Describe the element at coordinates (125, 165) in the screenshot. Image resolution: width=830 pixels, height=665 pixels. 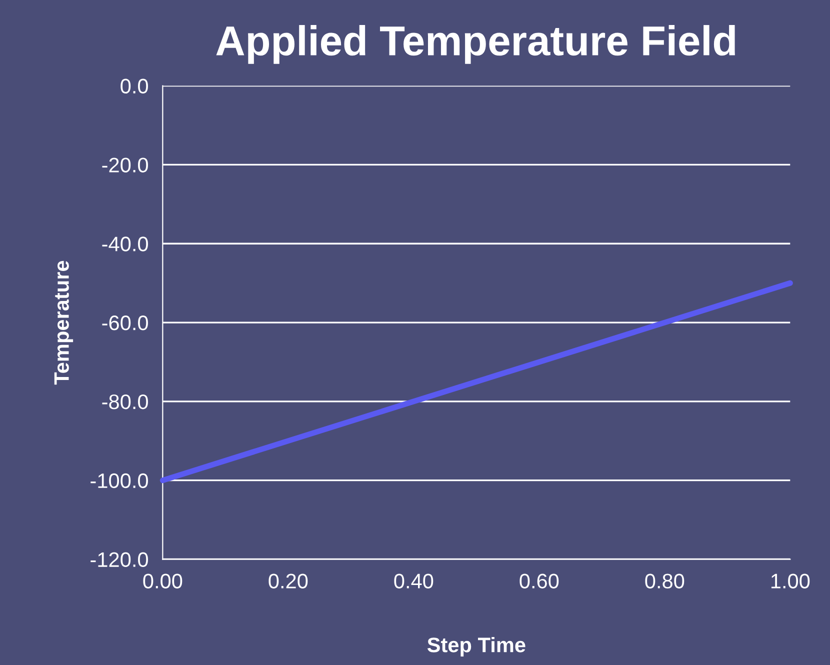
I see `y-tick-label: -20.0` at that location.